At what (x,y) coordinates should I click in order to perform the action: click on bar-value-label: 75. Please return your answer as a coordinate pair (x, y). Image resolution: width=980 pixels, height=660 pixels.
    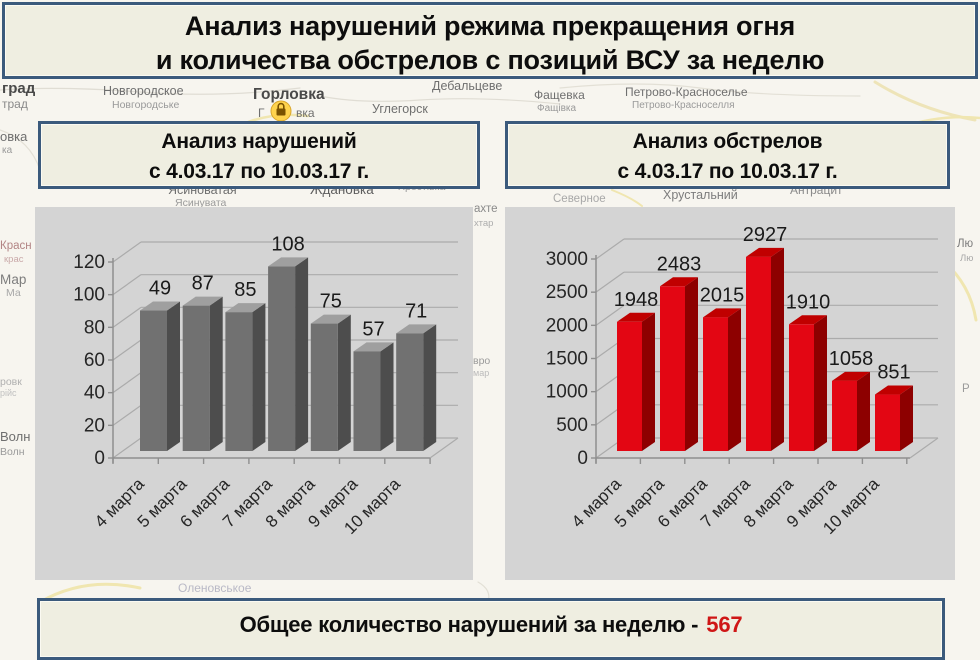
    Looking at the image, I should click on (331, 302).